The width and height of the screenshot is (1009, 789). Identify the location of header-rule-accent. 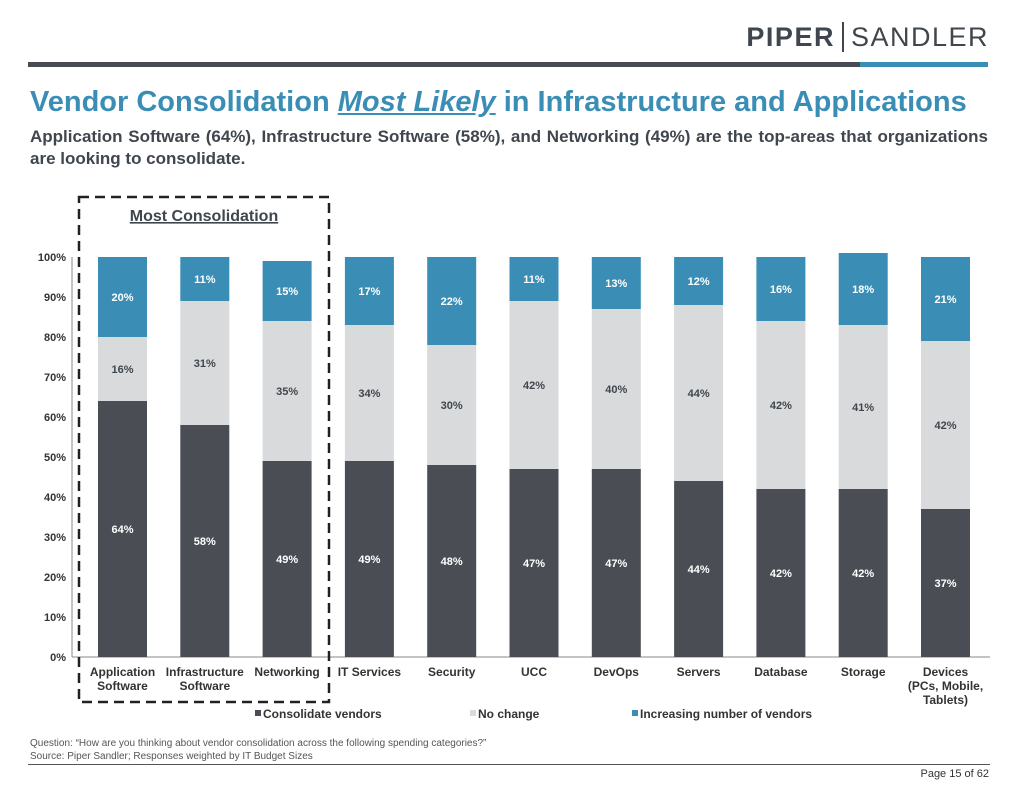
(924, 64).